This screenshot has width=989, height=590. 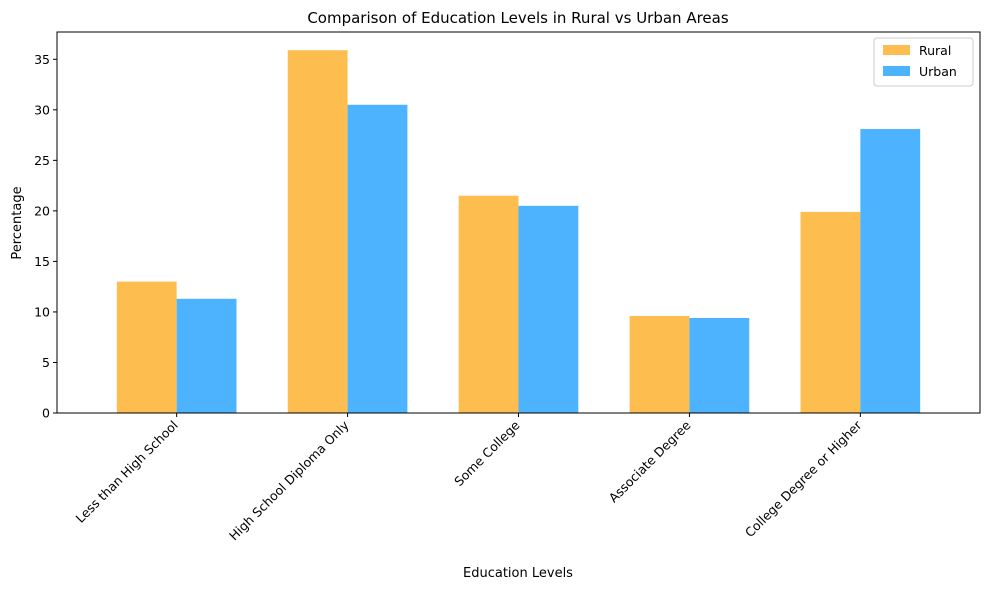 I want to click on y-tick-label: 30, so click(x=42, y=109).